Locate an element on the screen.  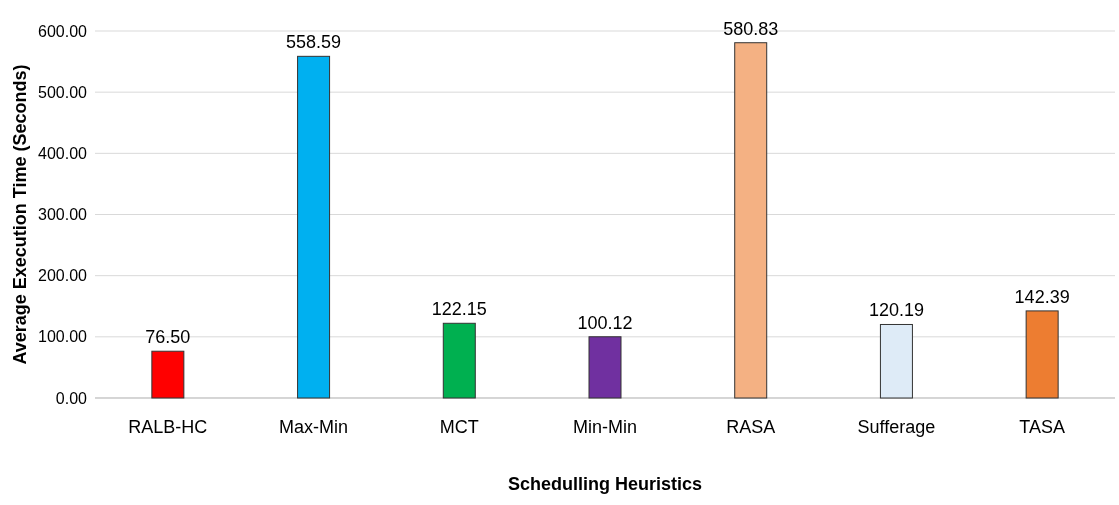
data-label: 580.83 is located at coordinates (751, 28).